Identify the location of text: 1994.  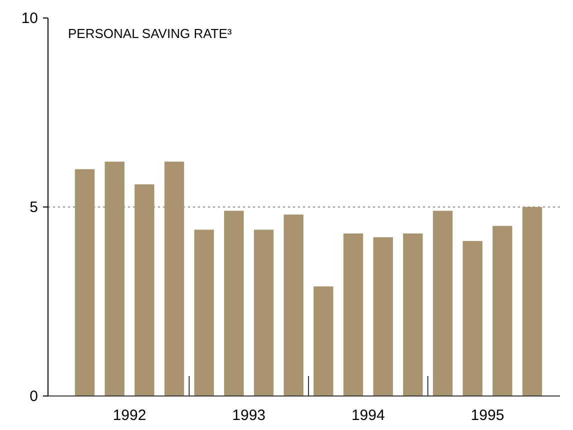
(368, 415).